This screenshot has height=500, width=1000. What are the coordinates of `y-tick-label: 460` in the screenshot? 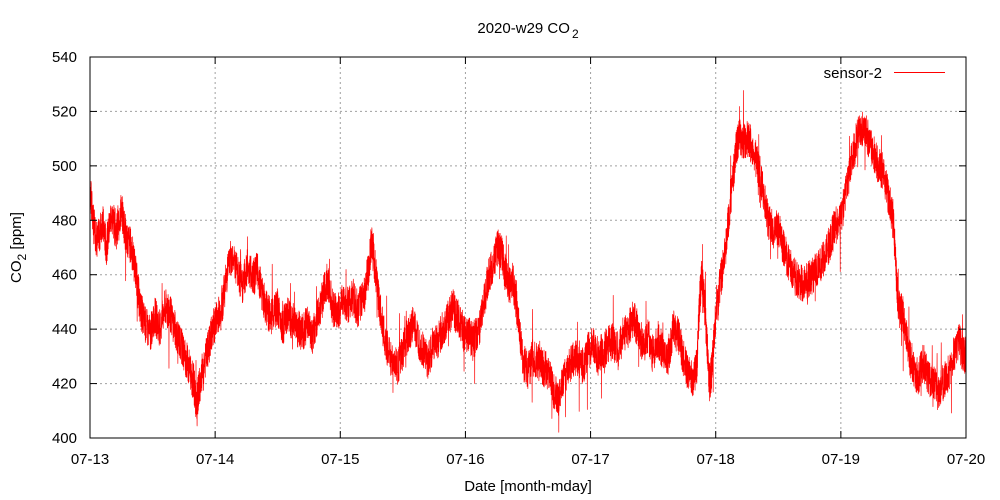 It's located at (64, 275).